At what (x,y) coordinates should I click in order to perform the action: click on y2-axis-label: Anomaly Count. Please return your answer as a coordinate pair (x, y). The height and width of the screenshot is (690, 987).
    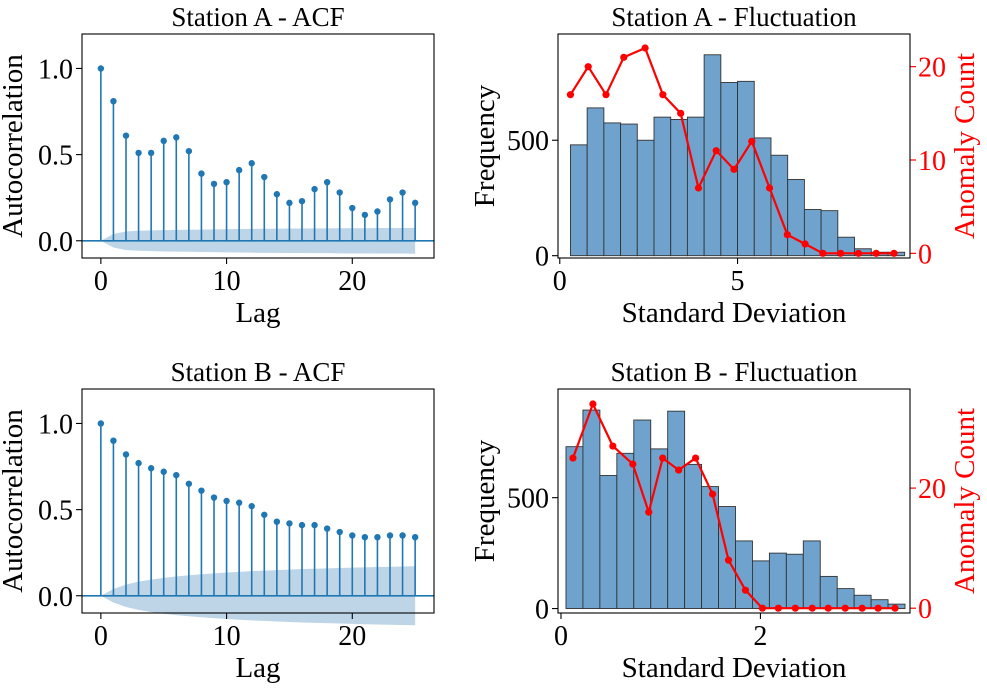
    Looking at the image, I should click on (965, 146).